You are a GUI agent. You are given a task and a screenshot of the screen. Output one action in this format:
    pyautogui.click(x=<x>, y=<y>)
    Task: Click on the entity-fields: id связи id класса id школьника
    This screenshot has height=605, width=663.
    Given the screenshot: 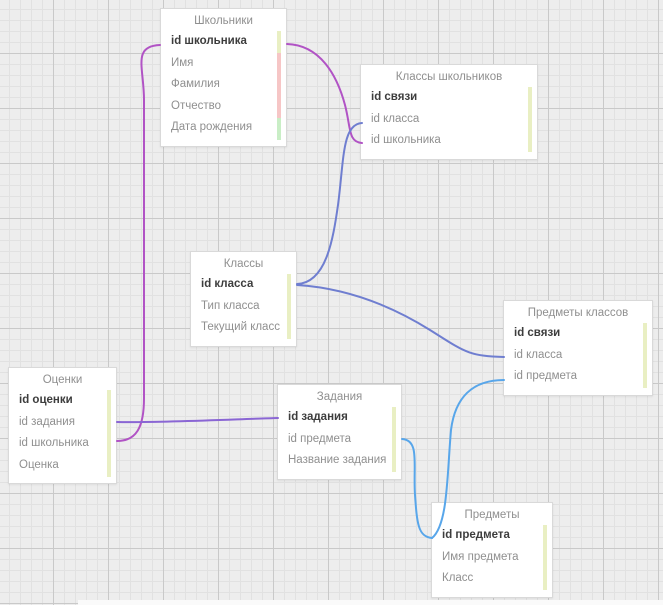 What is the action you would take?
    pyautogui.click(x=449, y=123)
    